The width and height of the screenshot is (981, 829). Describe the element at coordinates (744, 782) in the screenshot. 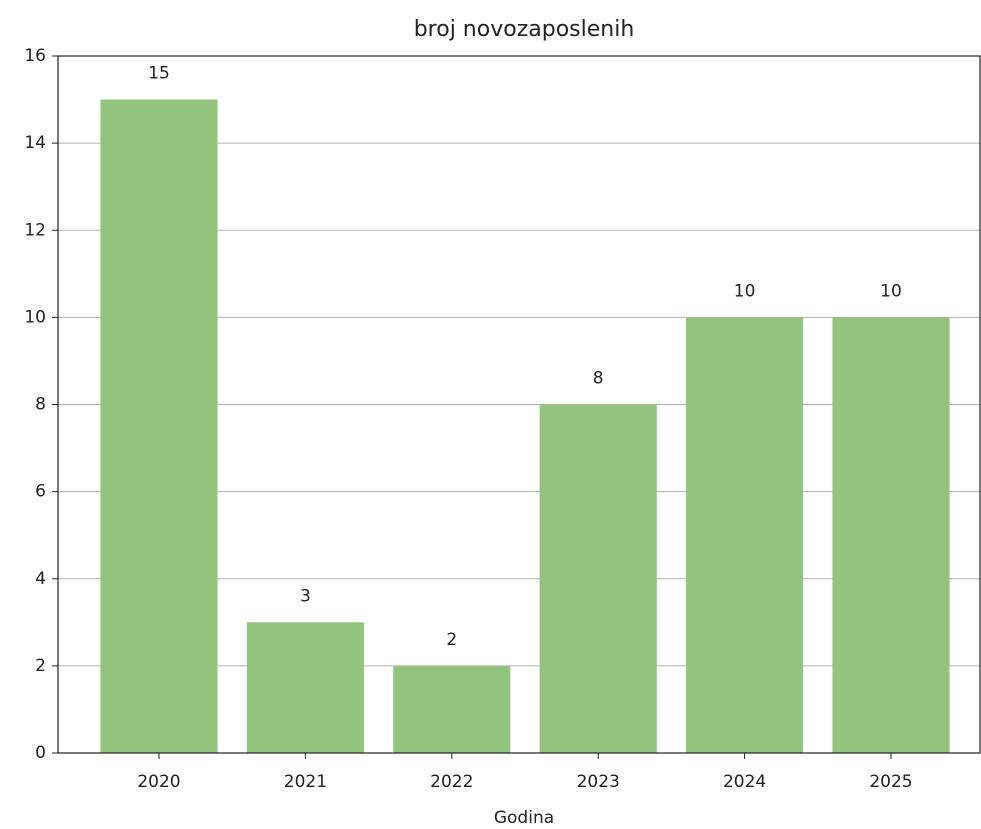

I see `x-tick-label: 2024` at that location.